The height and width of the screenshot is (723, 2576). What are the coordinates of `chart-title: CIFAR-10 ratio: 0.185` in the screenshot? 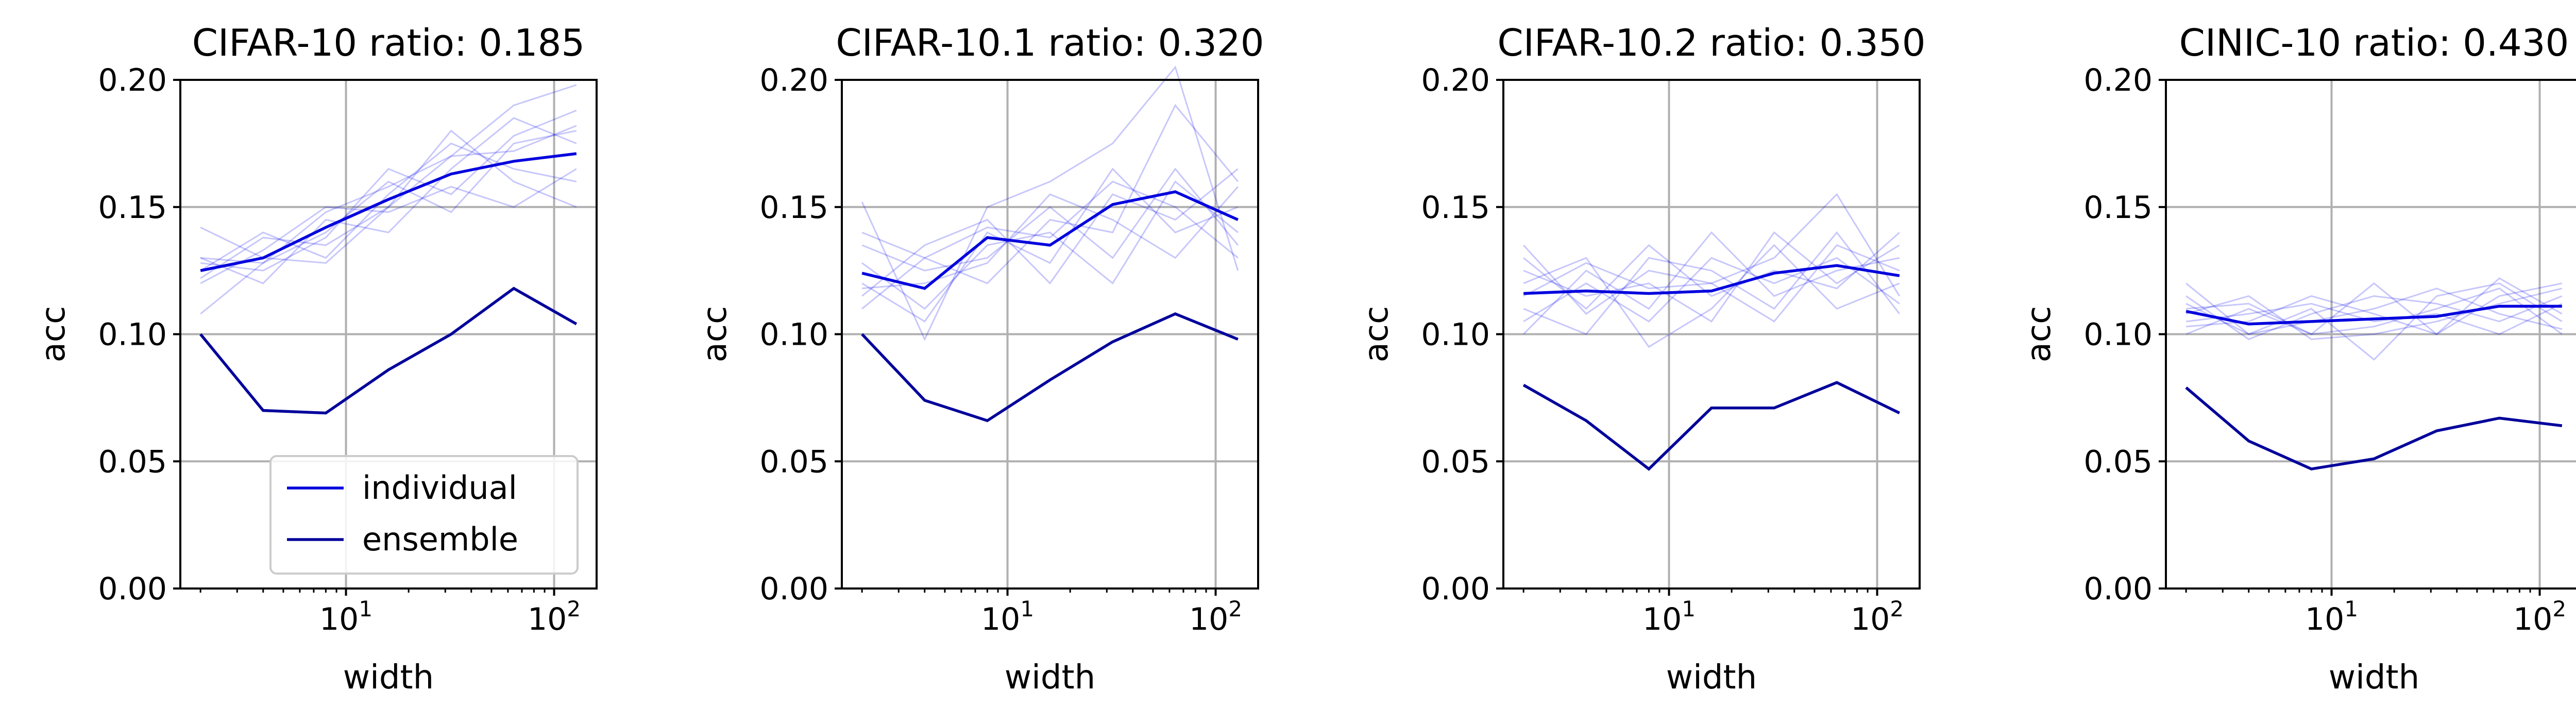 It's located at (388, 42).